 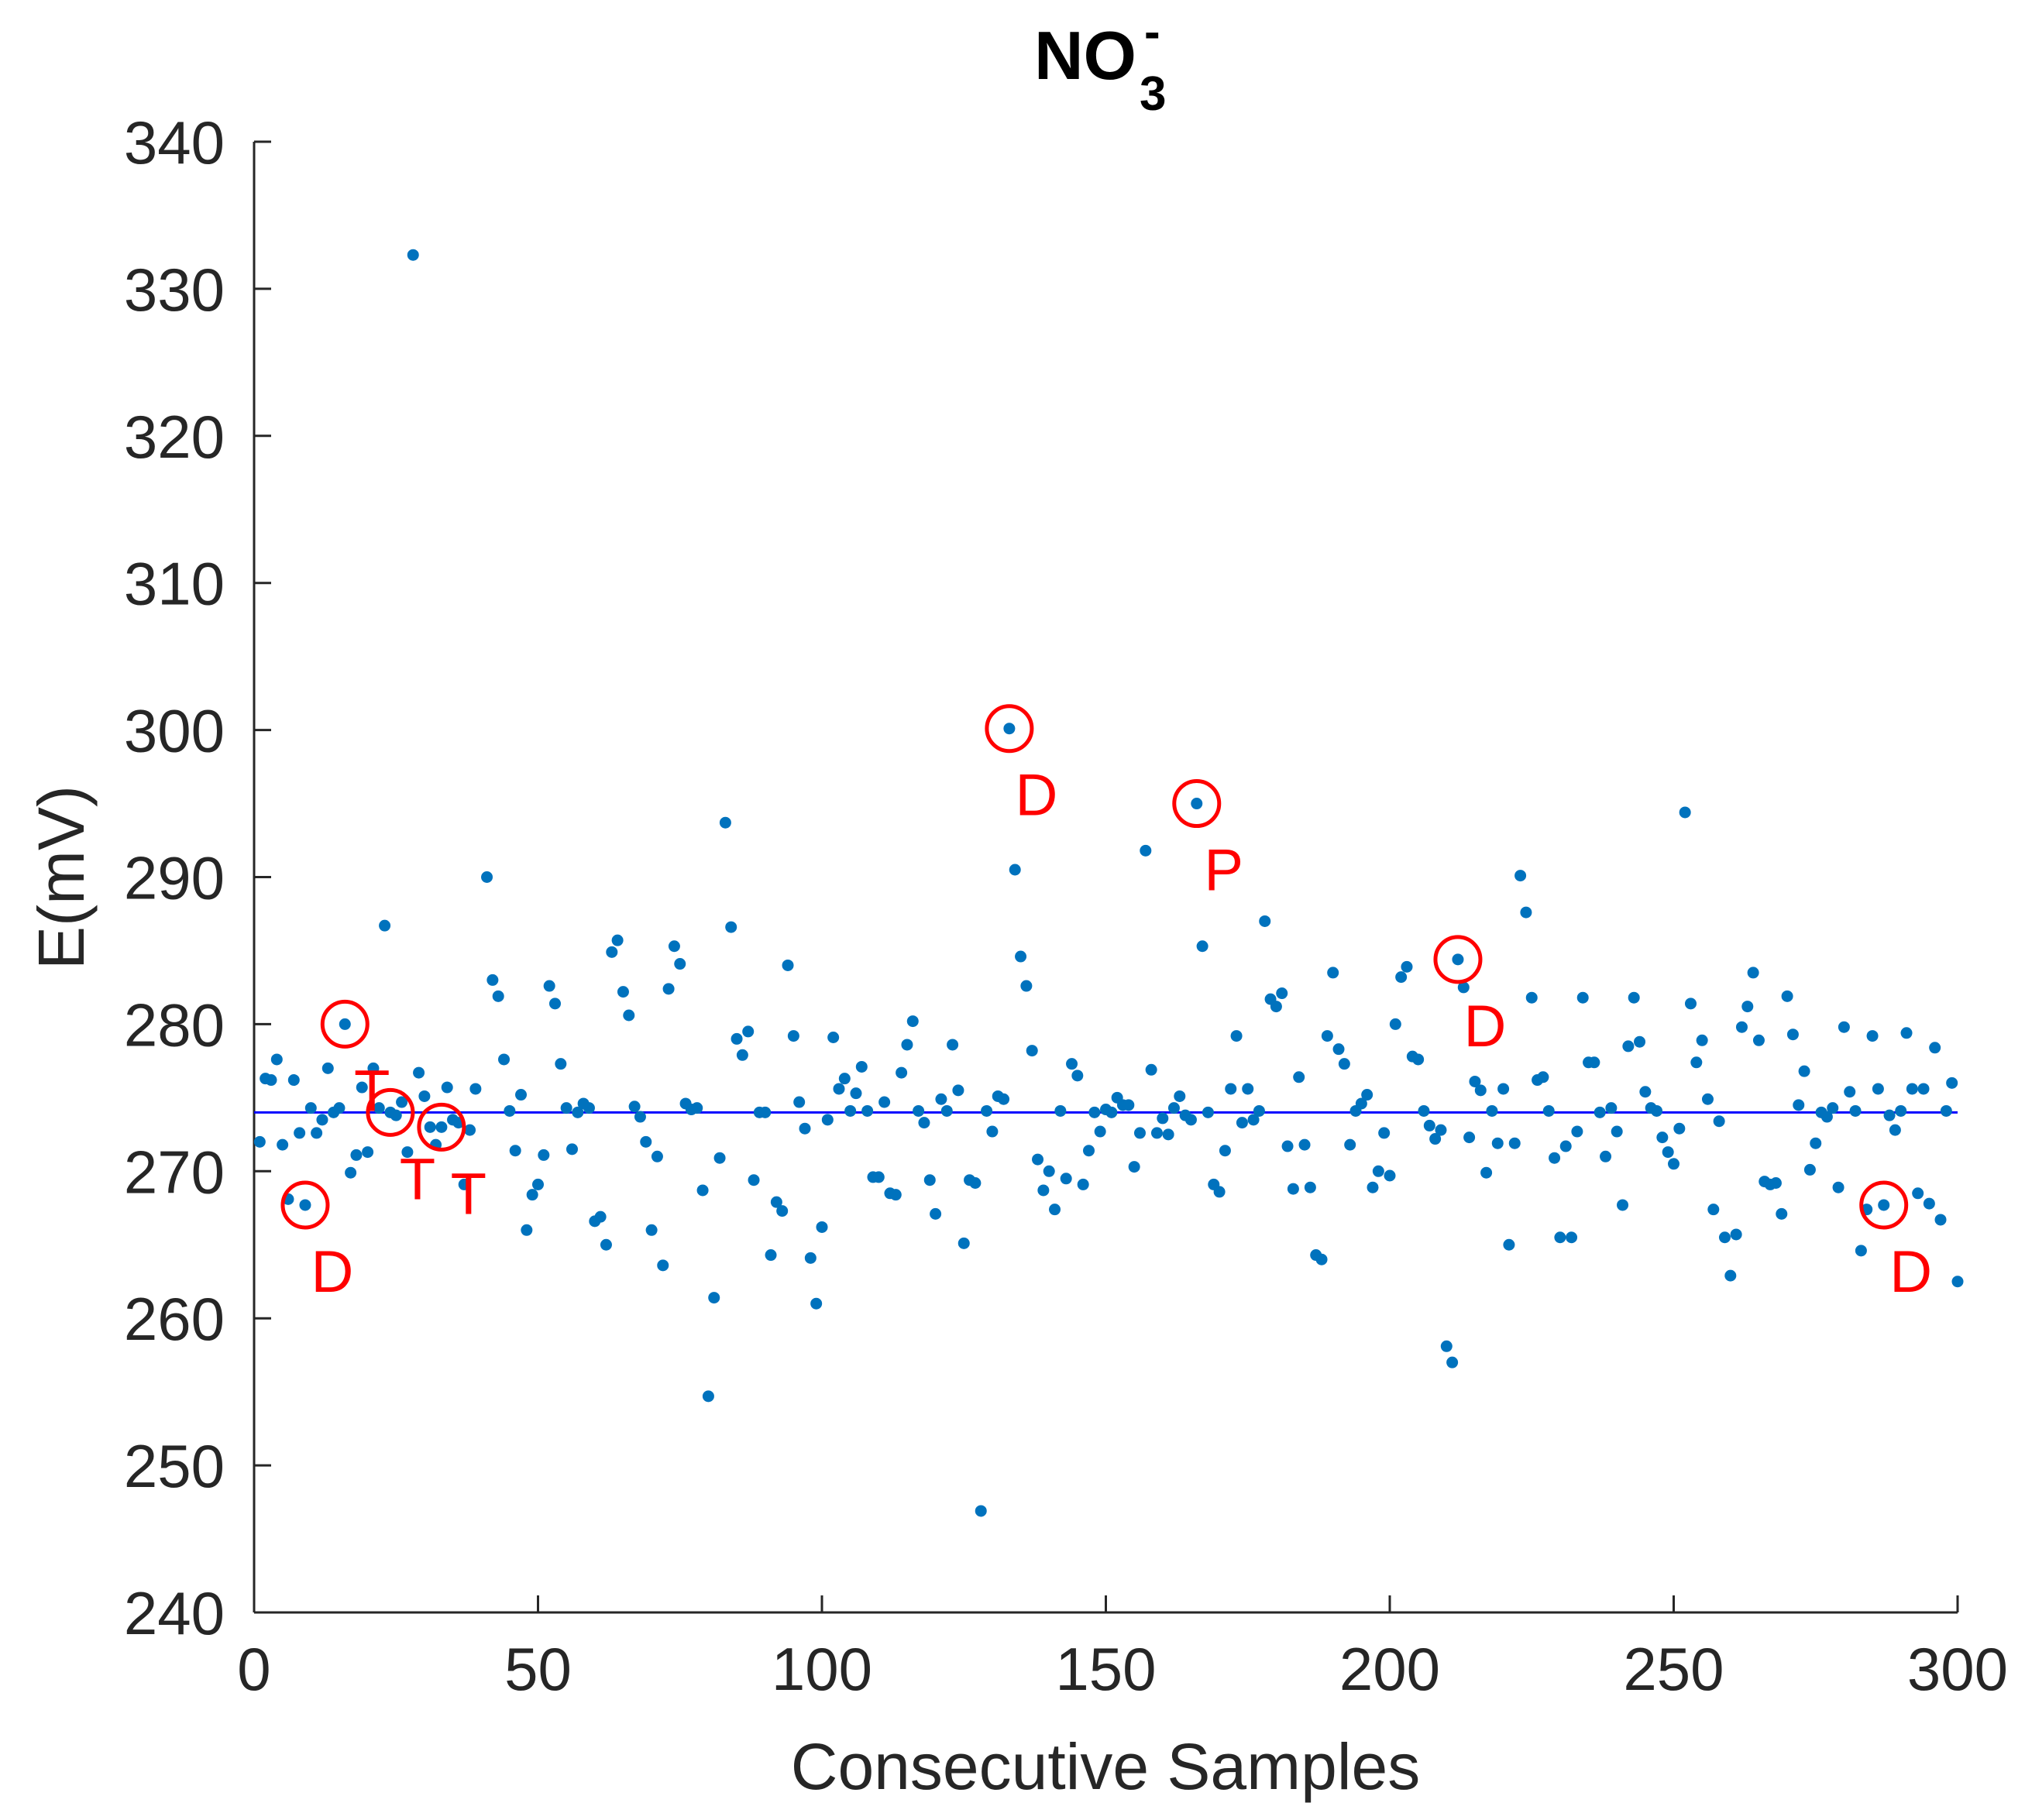 I want to click on y-tick-label: 310, so click(x=174, y=584).